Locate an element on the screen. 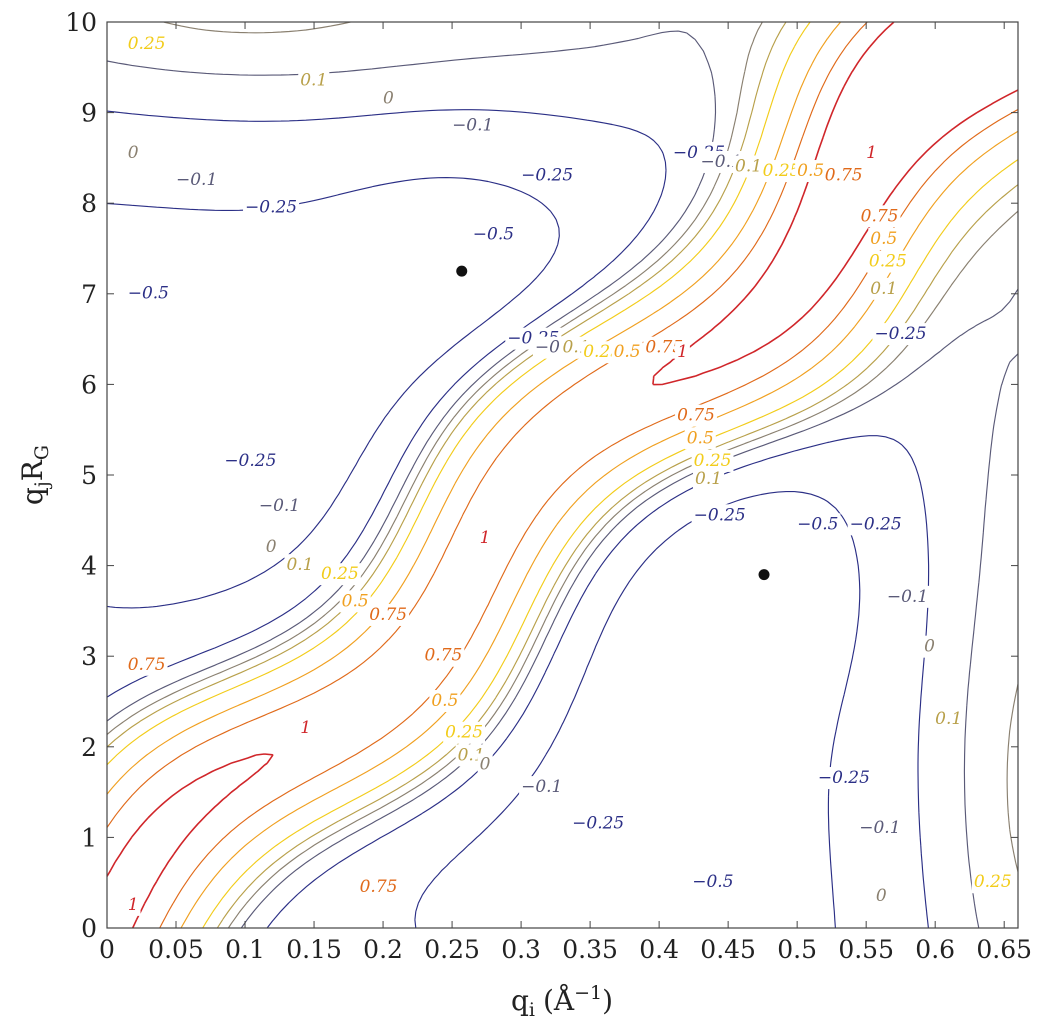 Image resolution: width=1038 pixels, height=1027 pixels. y-axis-label-sub1: j is located at coordinates (42, 485).